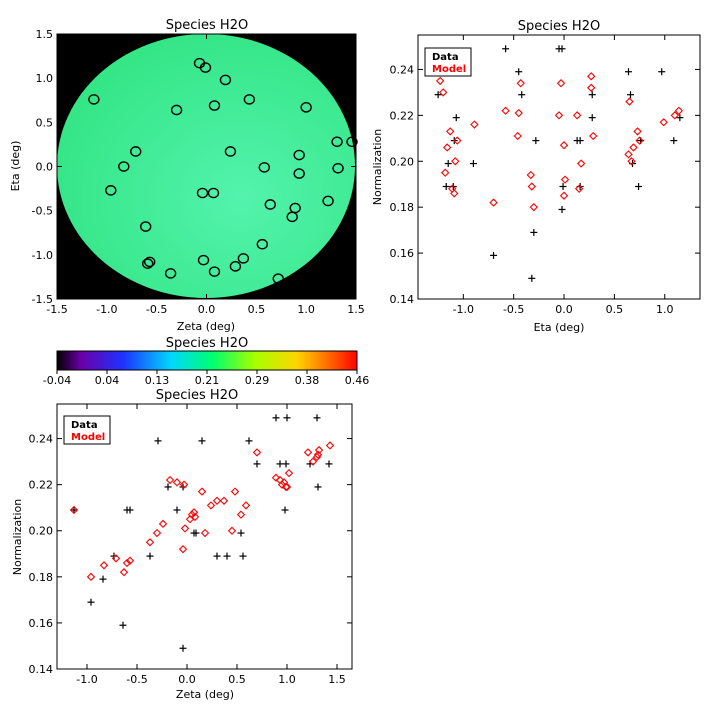  What do you see at coordinates (157, 380) in the screenshot?
I see `colorbar-tick-label: 0.13` at bounding box center [157, 380].